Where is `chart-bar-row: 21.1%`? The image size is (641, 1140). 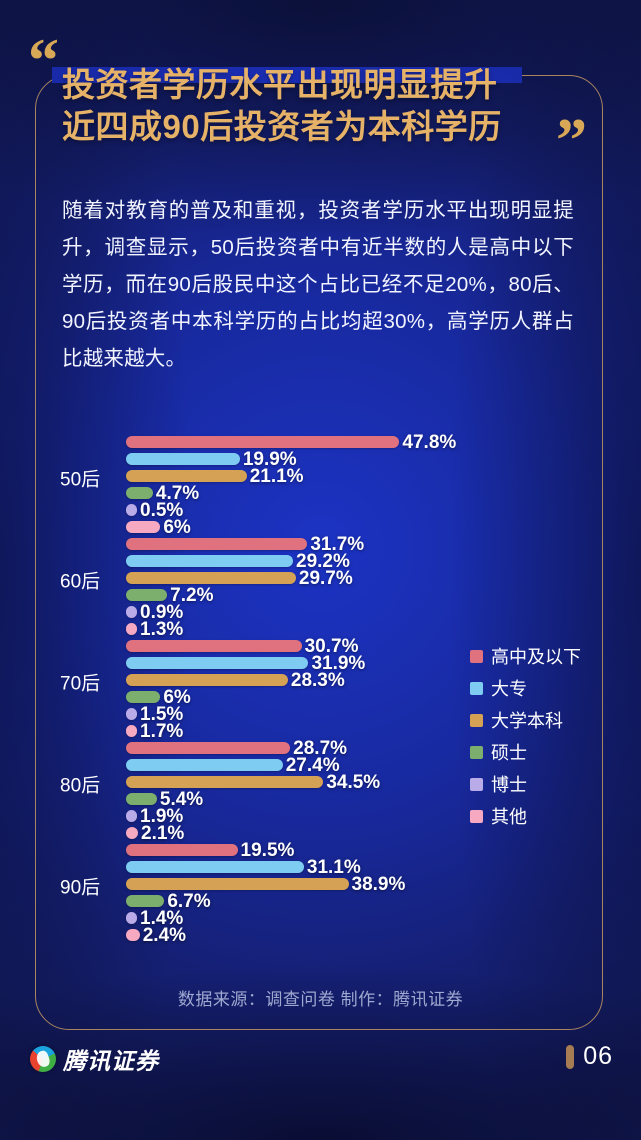
chart-bar-row: 21.1% is located at coordinates (383, 476).